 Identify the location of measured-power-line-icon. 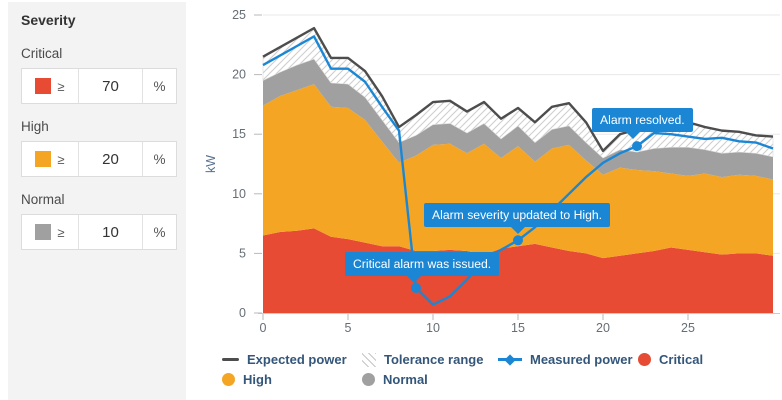
(510, 359).